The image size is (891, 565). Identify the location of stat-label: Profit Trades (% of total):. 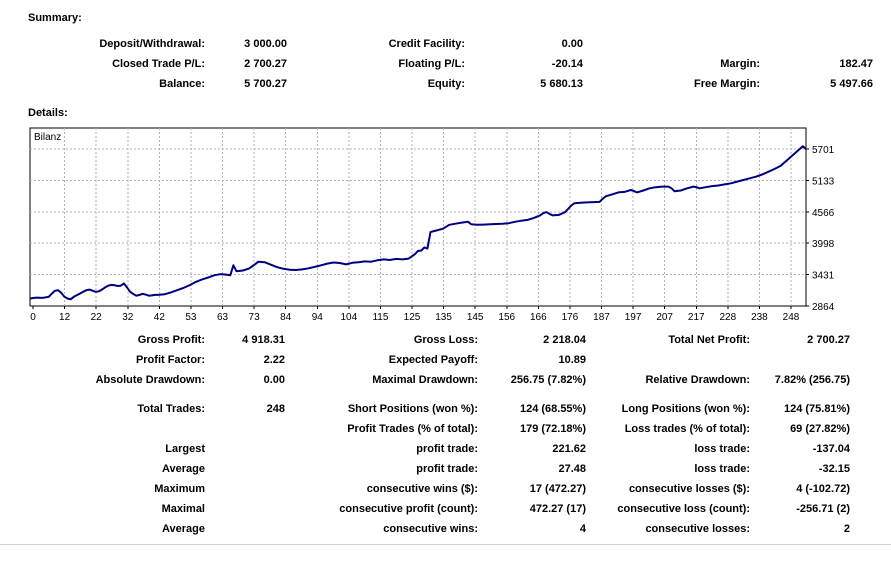
(412, 429).